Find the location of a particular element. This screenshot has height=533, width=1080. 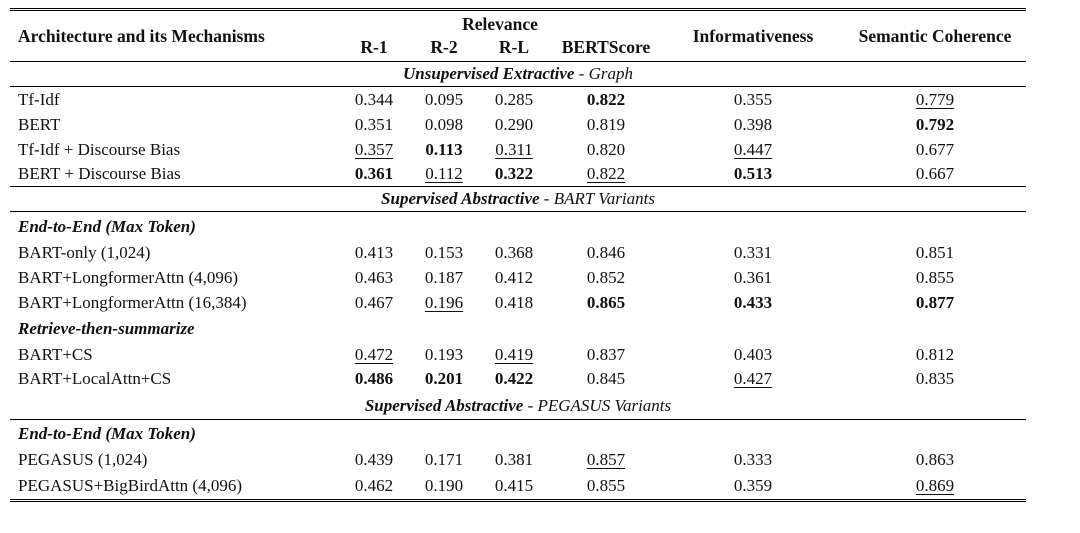

model-name: Tf-Idf + Discourse Bias is located at coordinates (99, 149).